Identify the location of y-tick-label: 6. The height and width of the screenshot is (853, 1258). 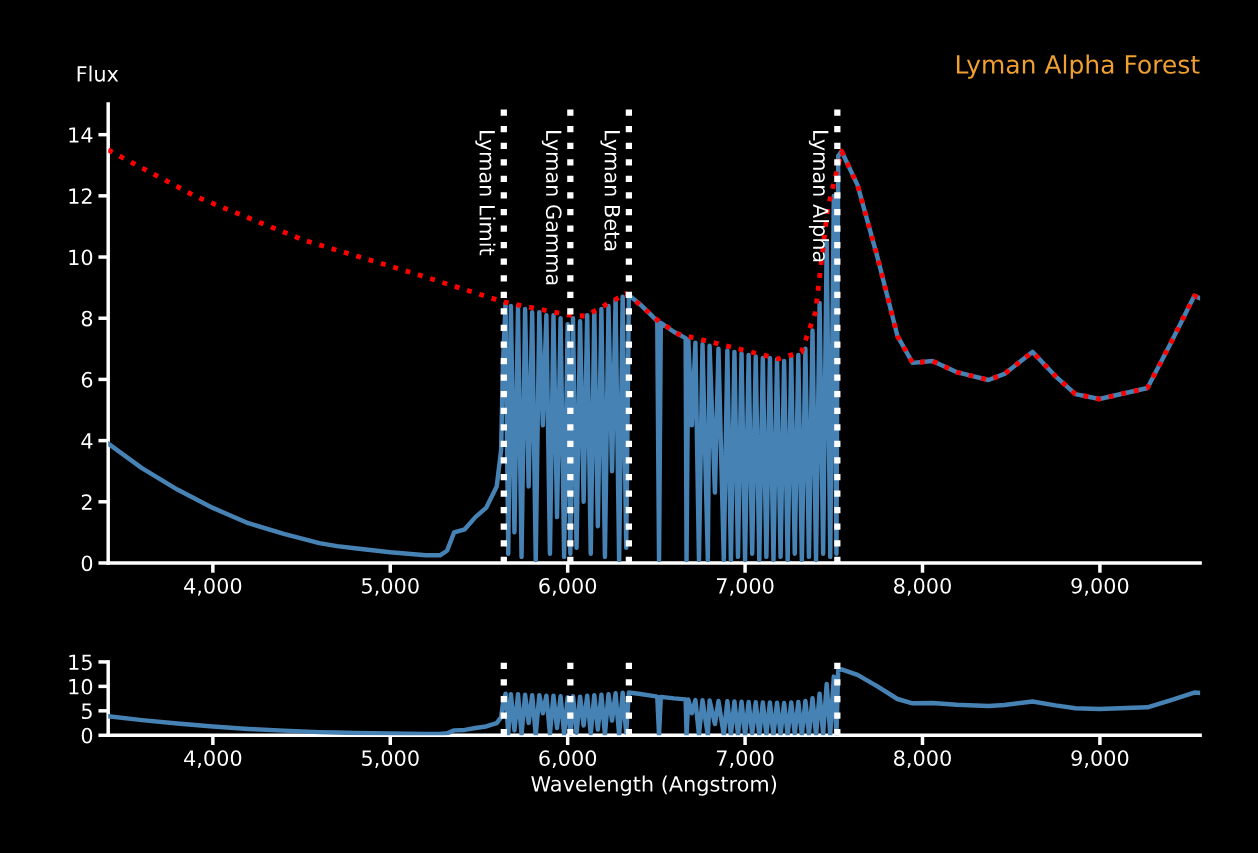
(87, 379).